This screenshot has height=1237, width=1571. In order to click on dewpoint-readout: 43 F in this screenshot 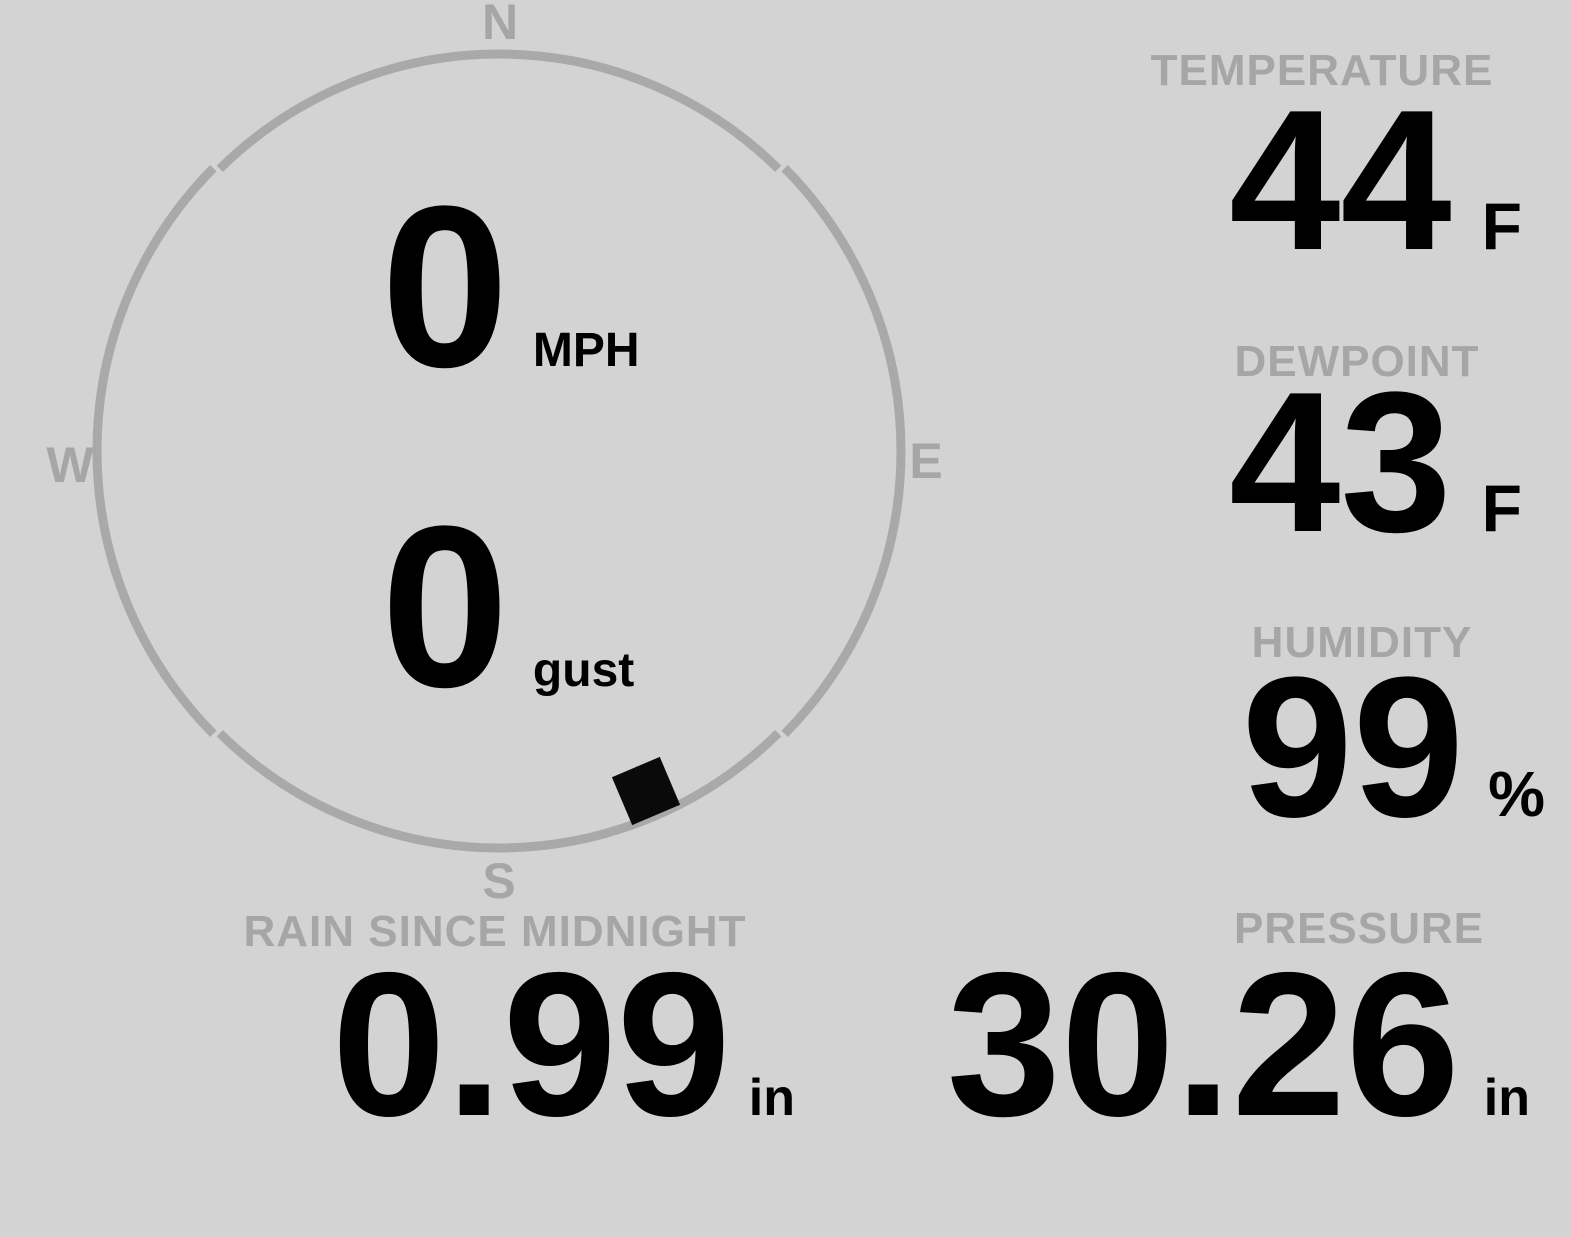, I will do `click(1375, 463)`.